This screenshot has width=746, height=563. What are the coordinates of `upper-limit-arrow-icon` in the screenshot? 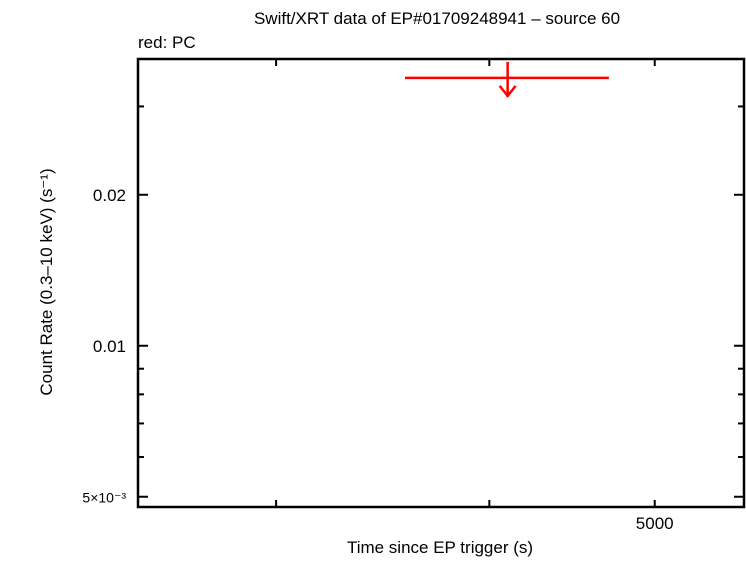 It's located at (507, 91).